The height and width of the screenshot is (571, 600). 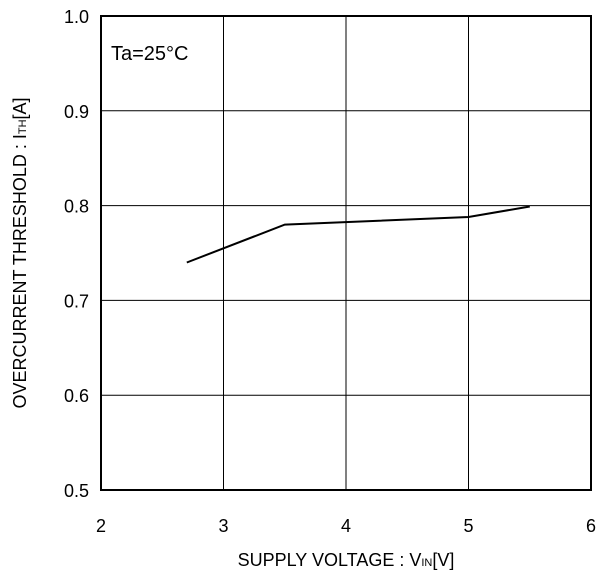 I want to click on series-layer, so click(x=358, y=234).